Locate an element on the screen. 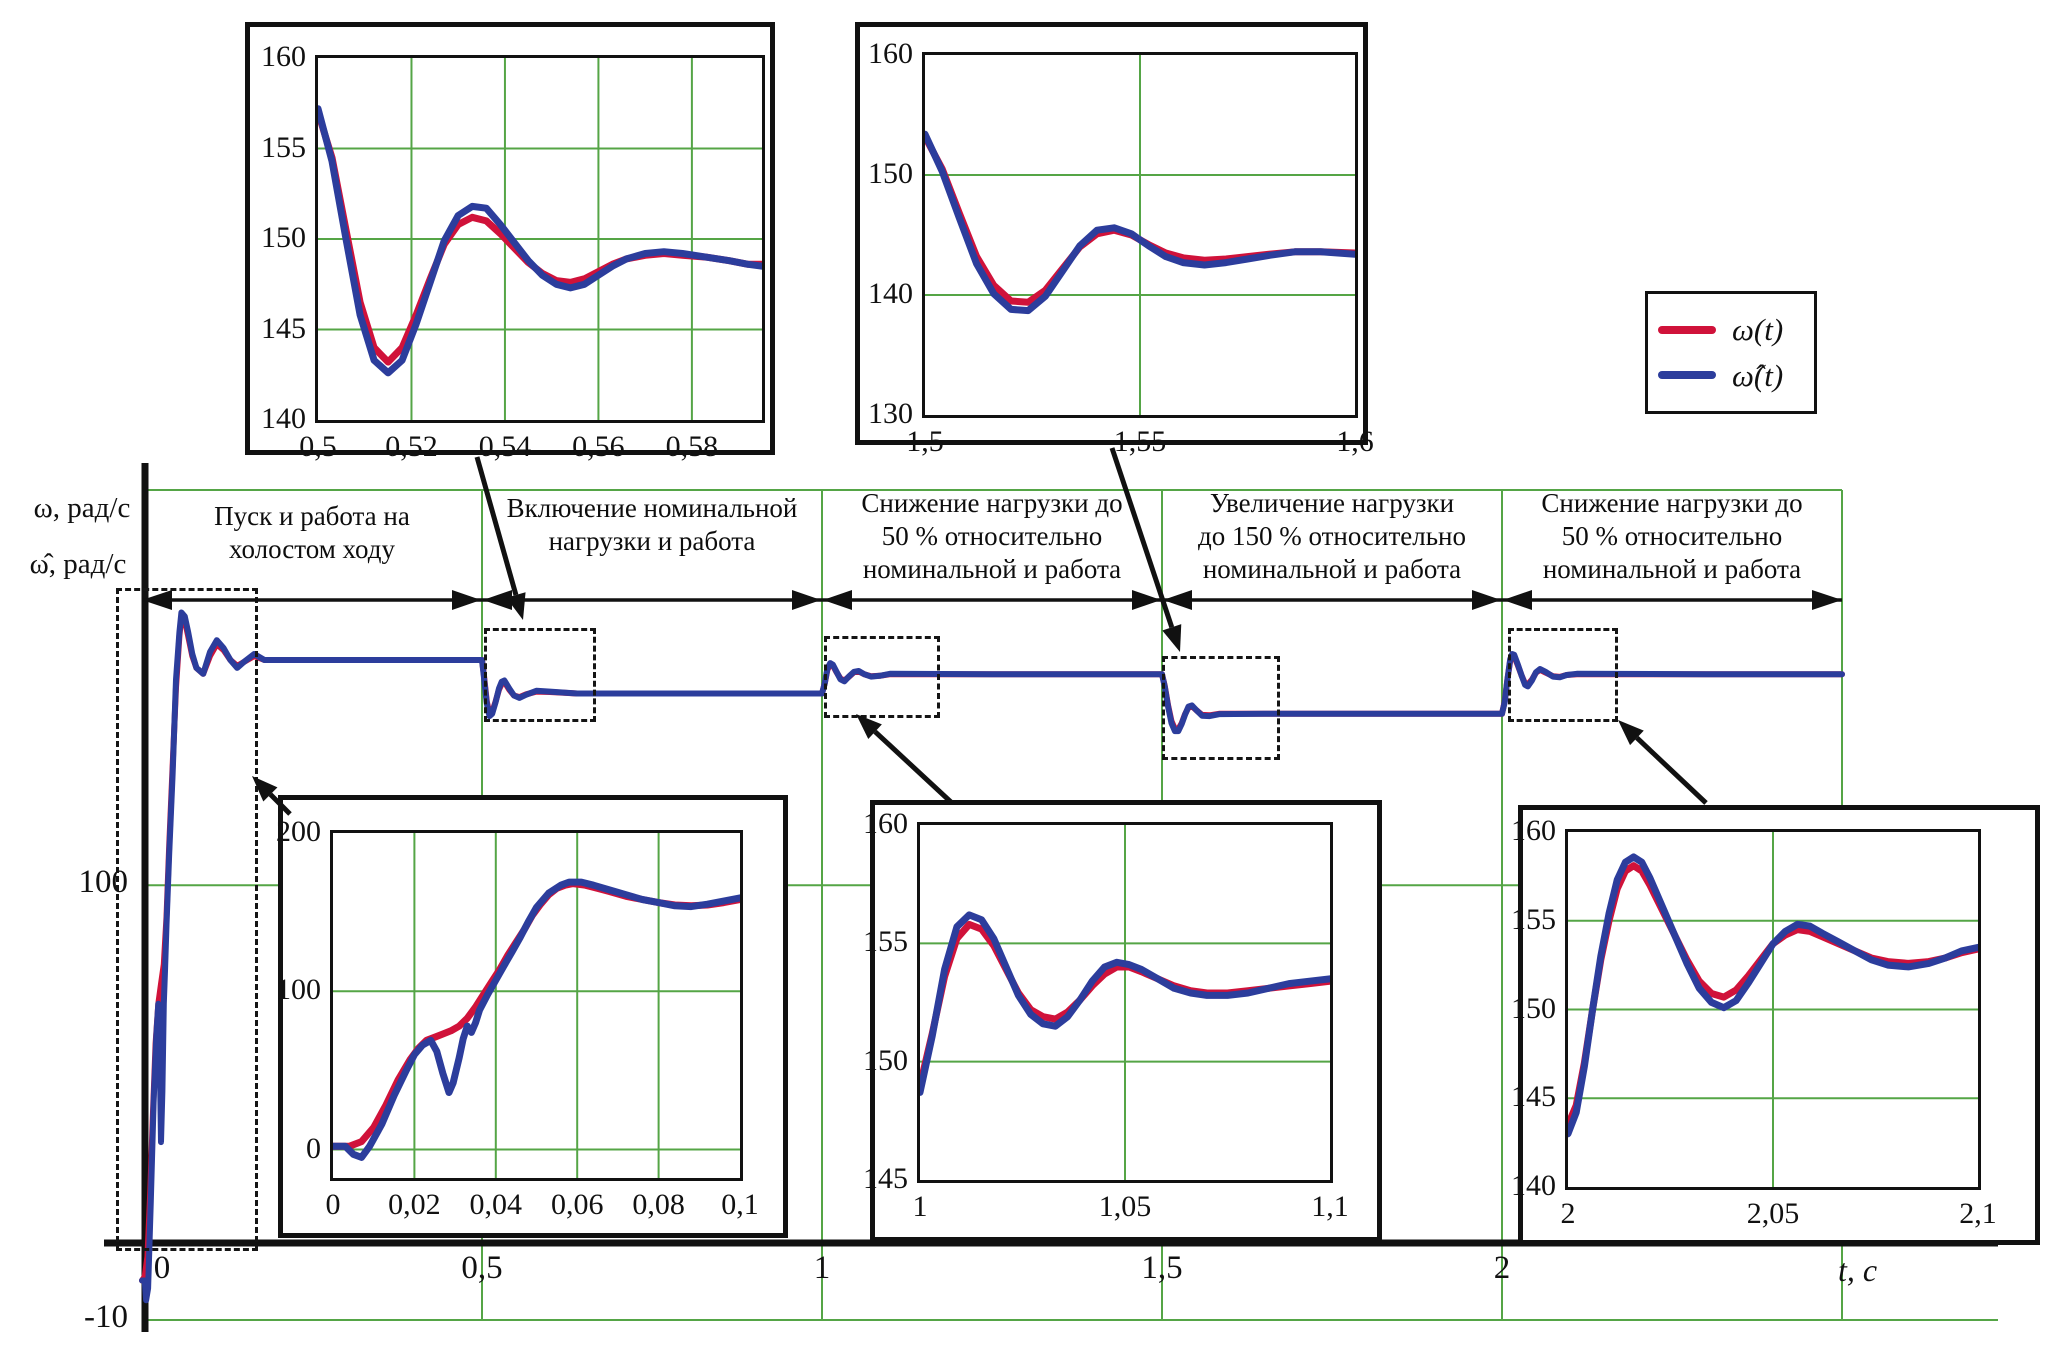 The width and height of the screenshot is (2045, 1350). main-x-tick-label: 1 is located at coordinates (822, 1268).